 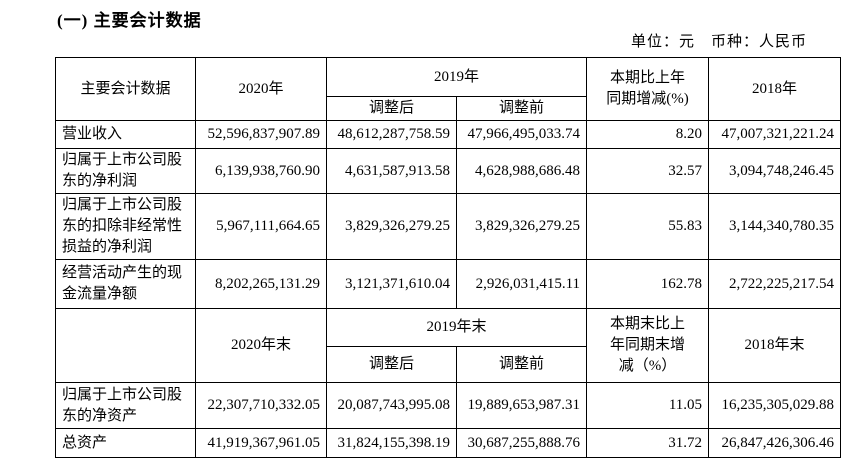 What do you see at coordinates (261, 89) in the screenshot?
I see `header-2020: 2020年` at bounding box center [261, 89].